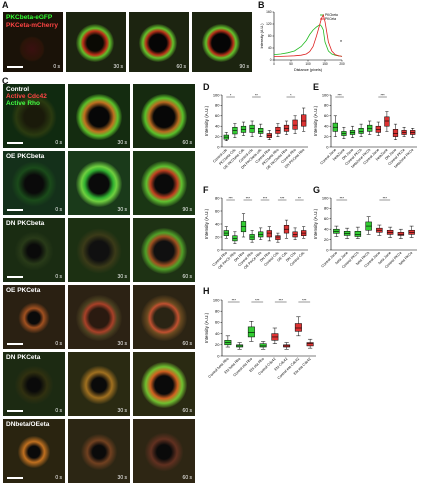 This screenshot has width=421, height=499. What do you see at coordinates (330, 260) in the screenshot?
I see `x-tick-label: Control Zone` at bounding box center [330, 260].